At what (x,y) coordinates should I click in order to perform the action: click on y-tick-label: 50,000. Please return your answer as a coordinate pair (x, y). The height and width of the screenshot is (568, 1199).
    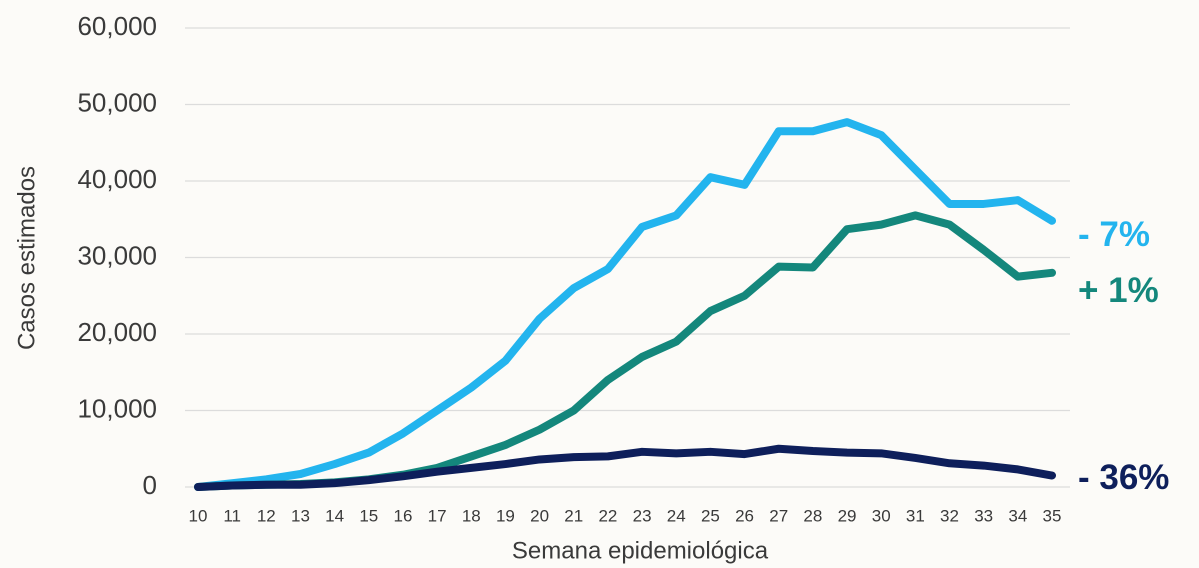
    Looking at the image, I should click on (117, 102).